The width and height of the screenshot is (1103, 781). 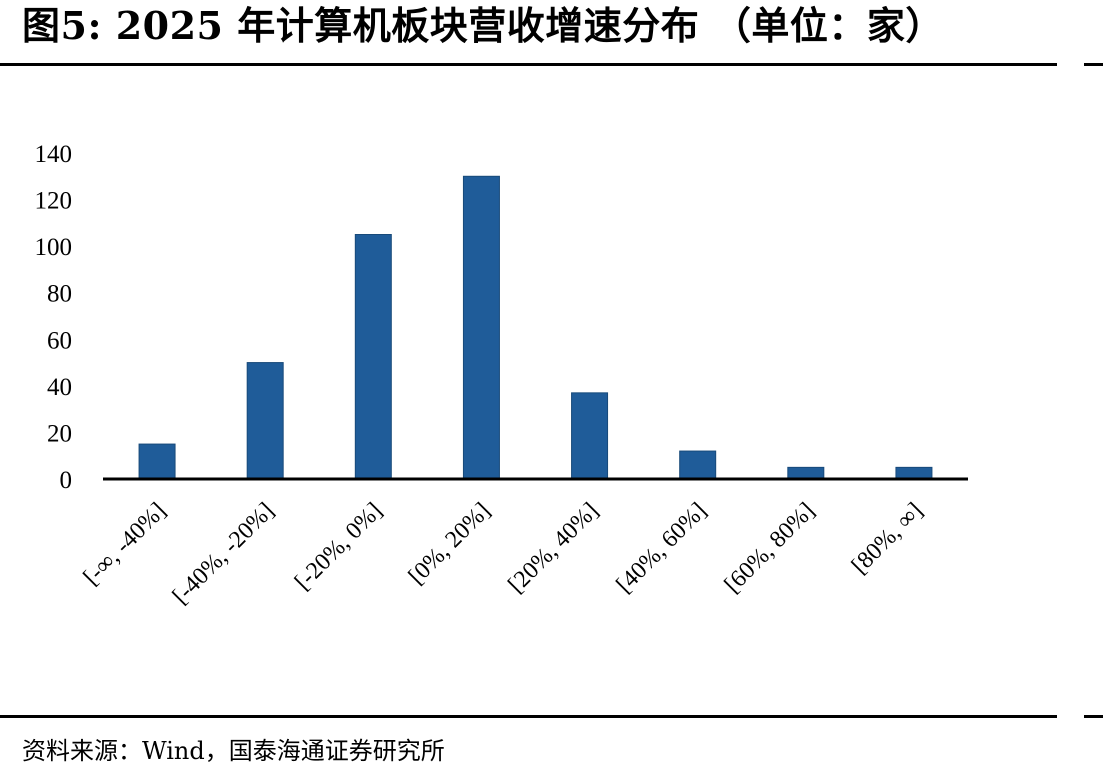 I want to click on top-divider, so click(x=528, y=64).